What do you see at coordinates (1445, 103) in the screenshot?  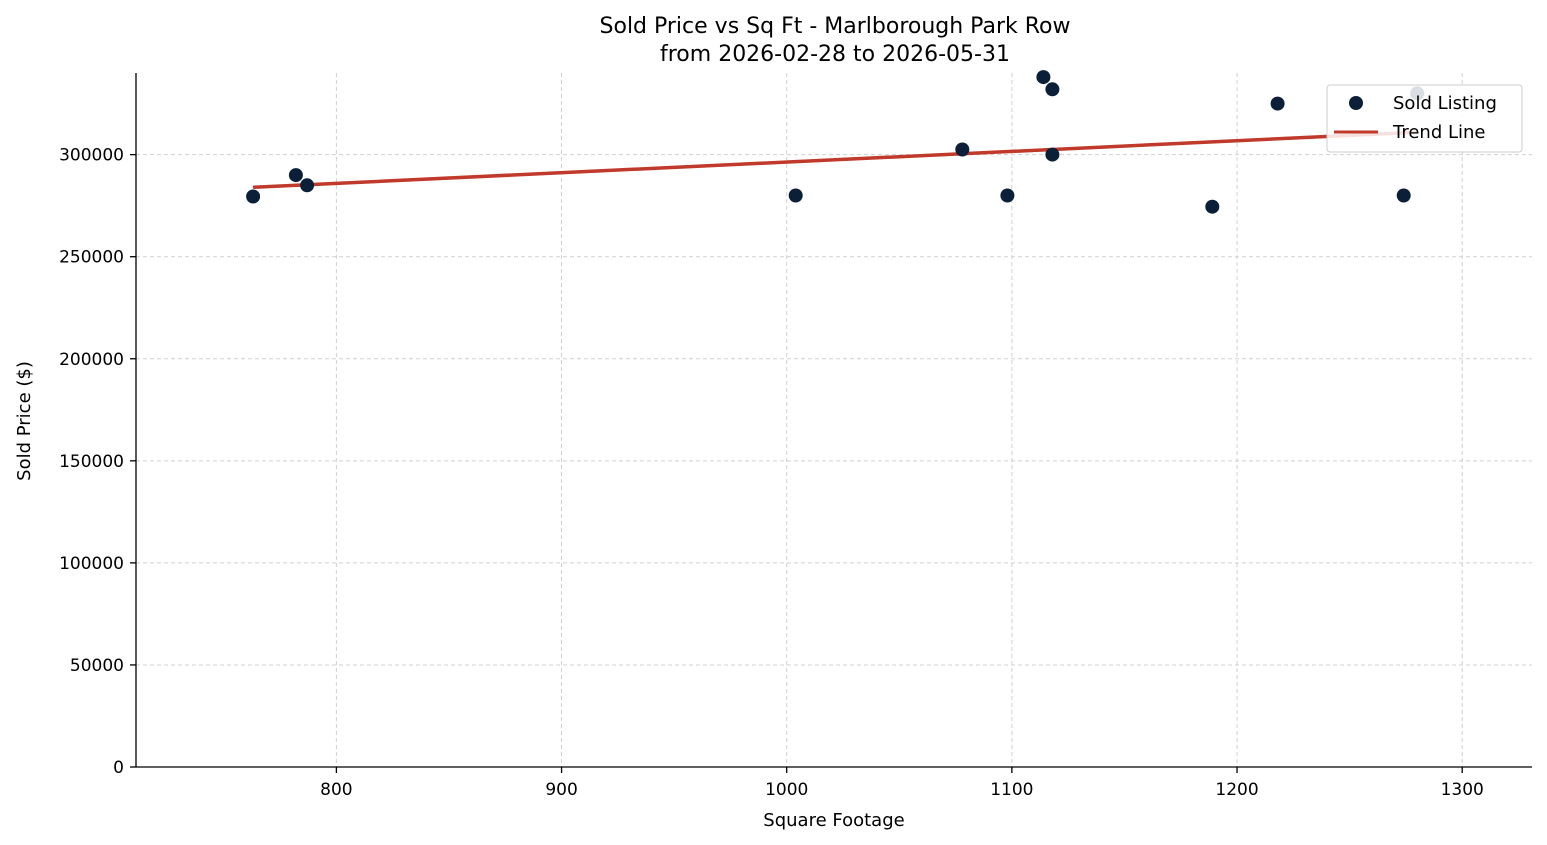 I see `legend-label-sold-listing: Sold Listing` at bounding box center [1445, 103].